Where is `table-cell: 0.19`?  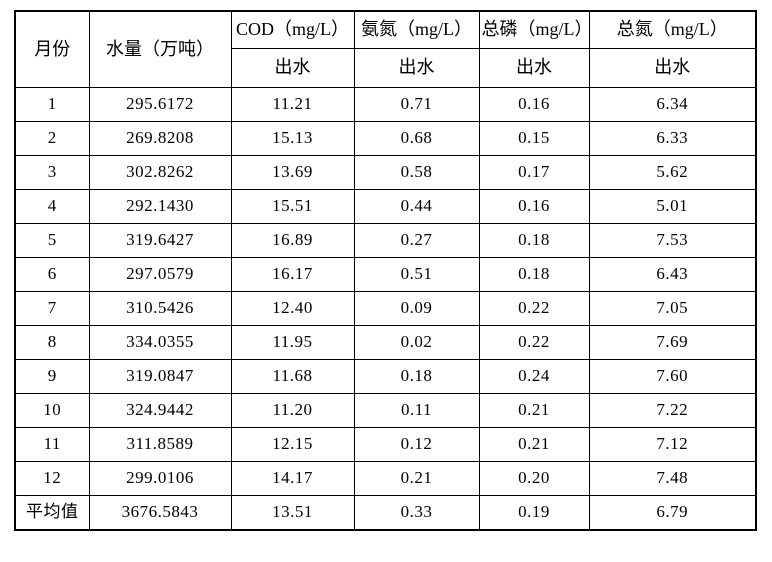
table-cell: 0.19 is located at coordinates (534, 513).